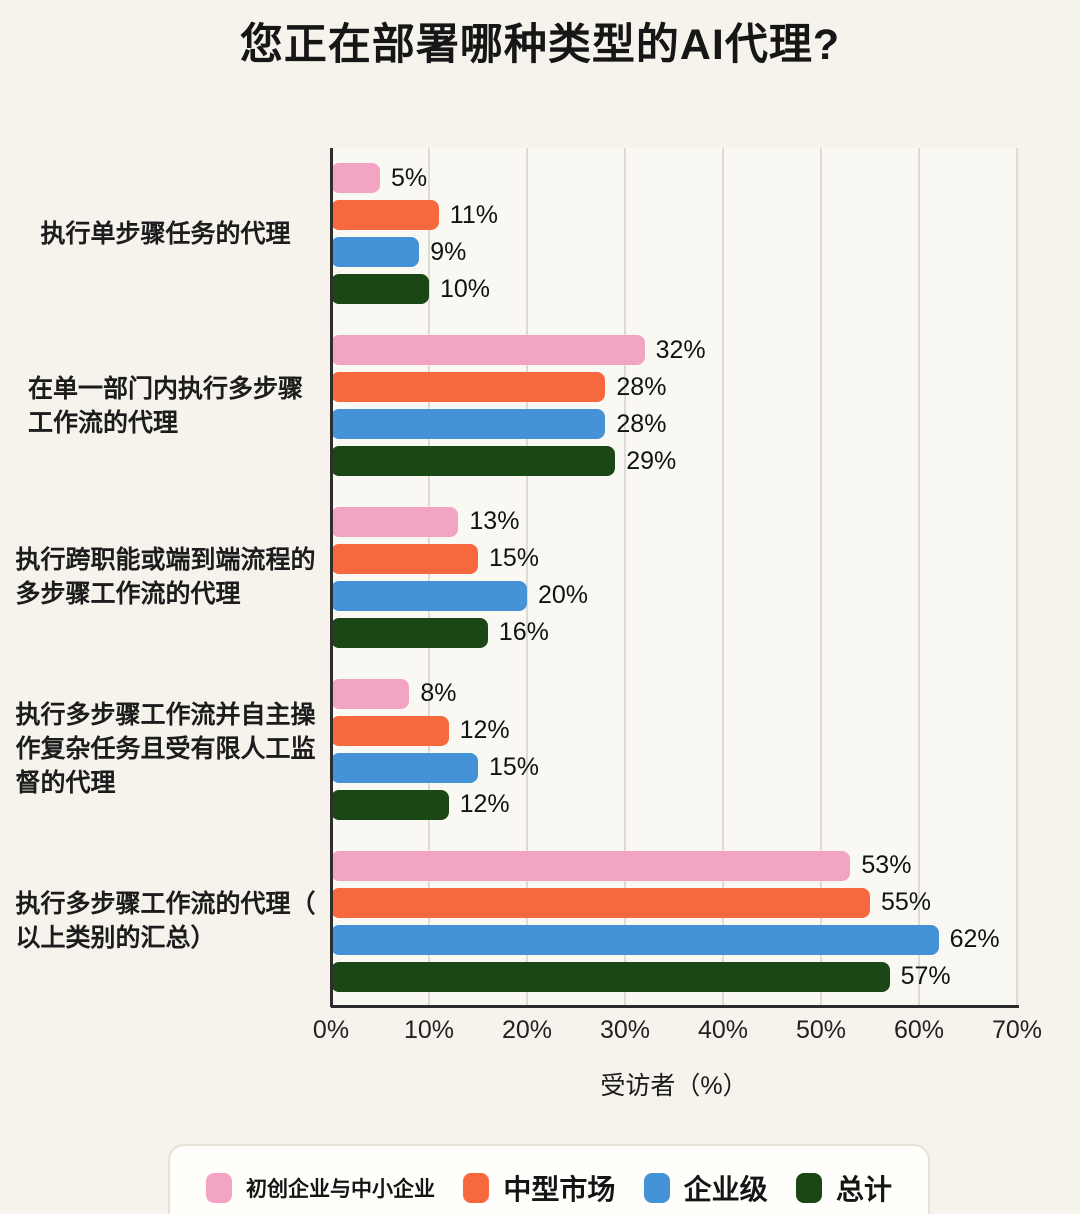 This screenshot has height=1214, width=1080. I want to click on value-label: 8%, so click(438, 693).